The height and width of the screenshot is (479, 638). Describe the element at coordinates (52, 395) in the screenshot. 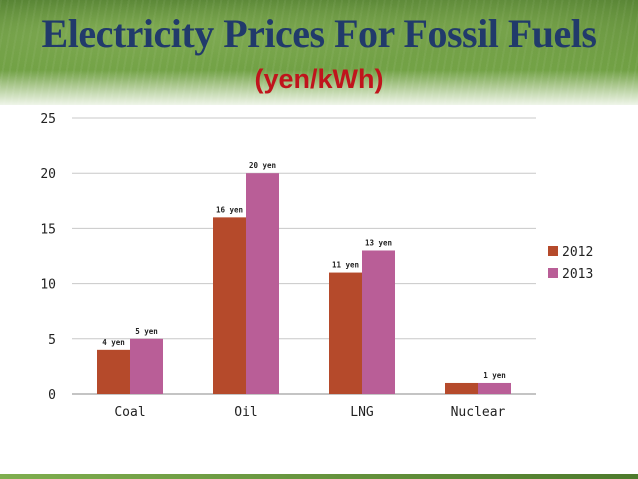

I see `y-tick-label: 0` at that location.